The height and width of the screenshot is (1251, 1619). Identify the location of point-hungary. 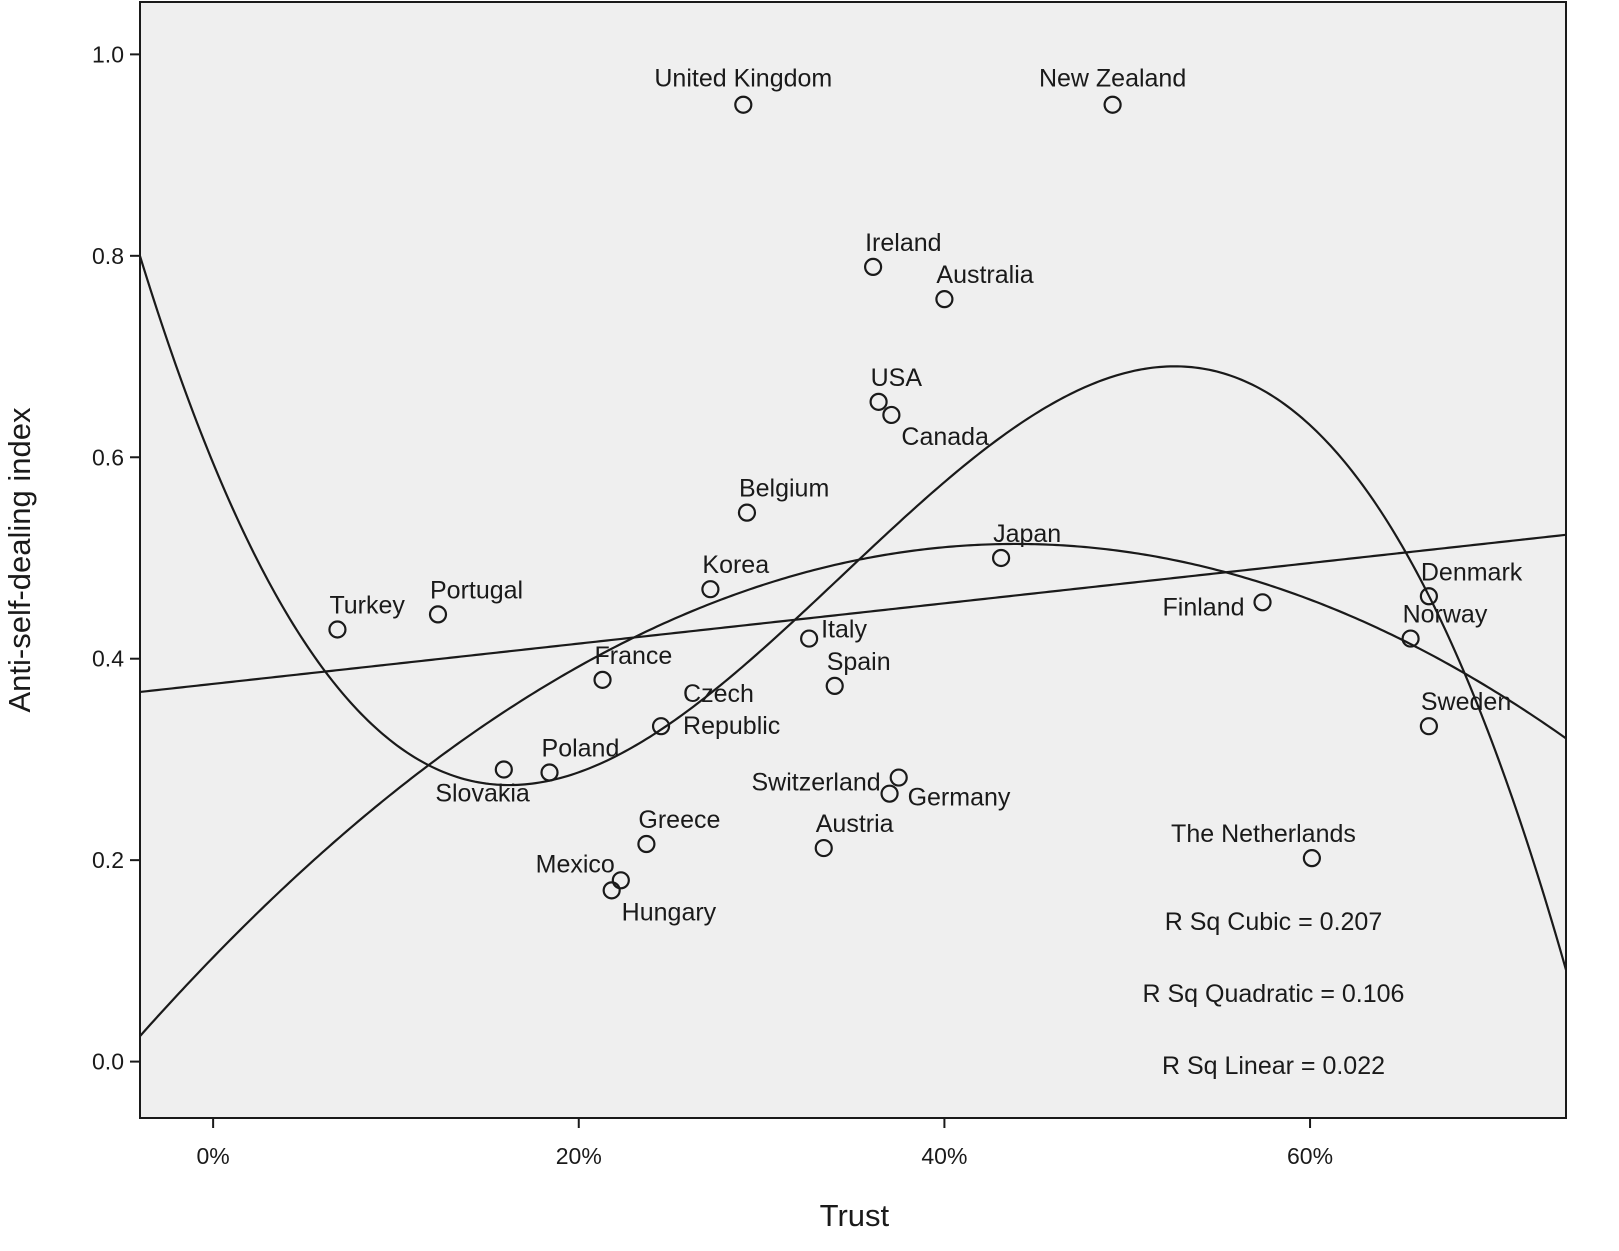
(611, 890).